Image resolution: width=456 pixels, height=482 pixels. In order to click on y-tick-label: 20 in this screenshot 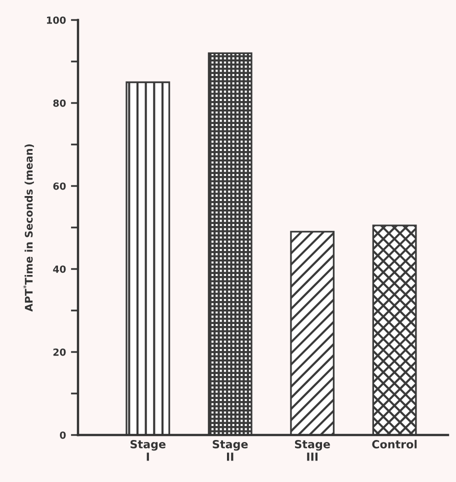, I will do `click(59, 352)`.